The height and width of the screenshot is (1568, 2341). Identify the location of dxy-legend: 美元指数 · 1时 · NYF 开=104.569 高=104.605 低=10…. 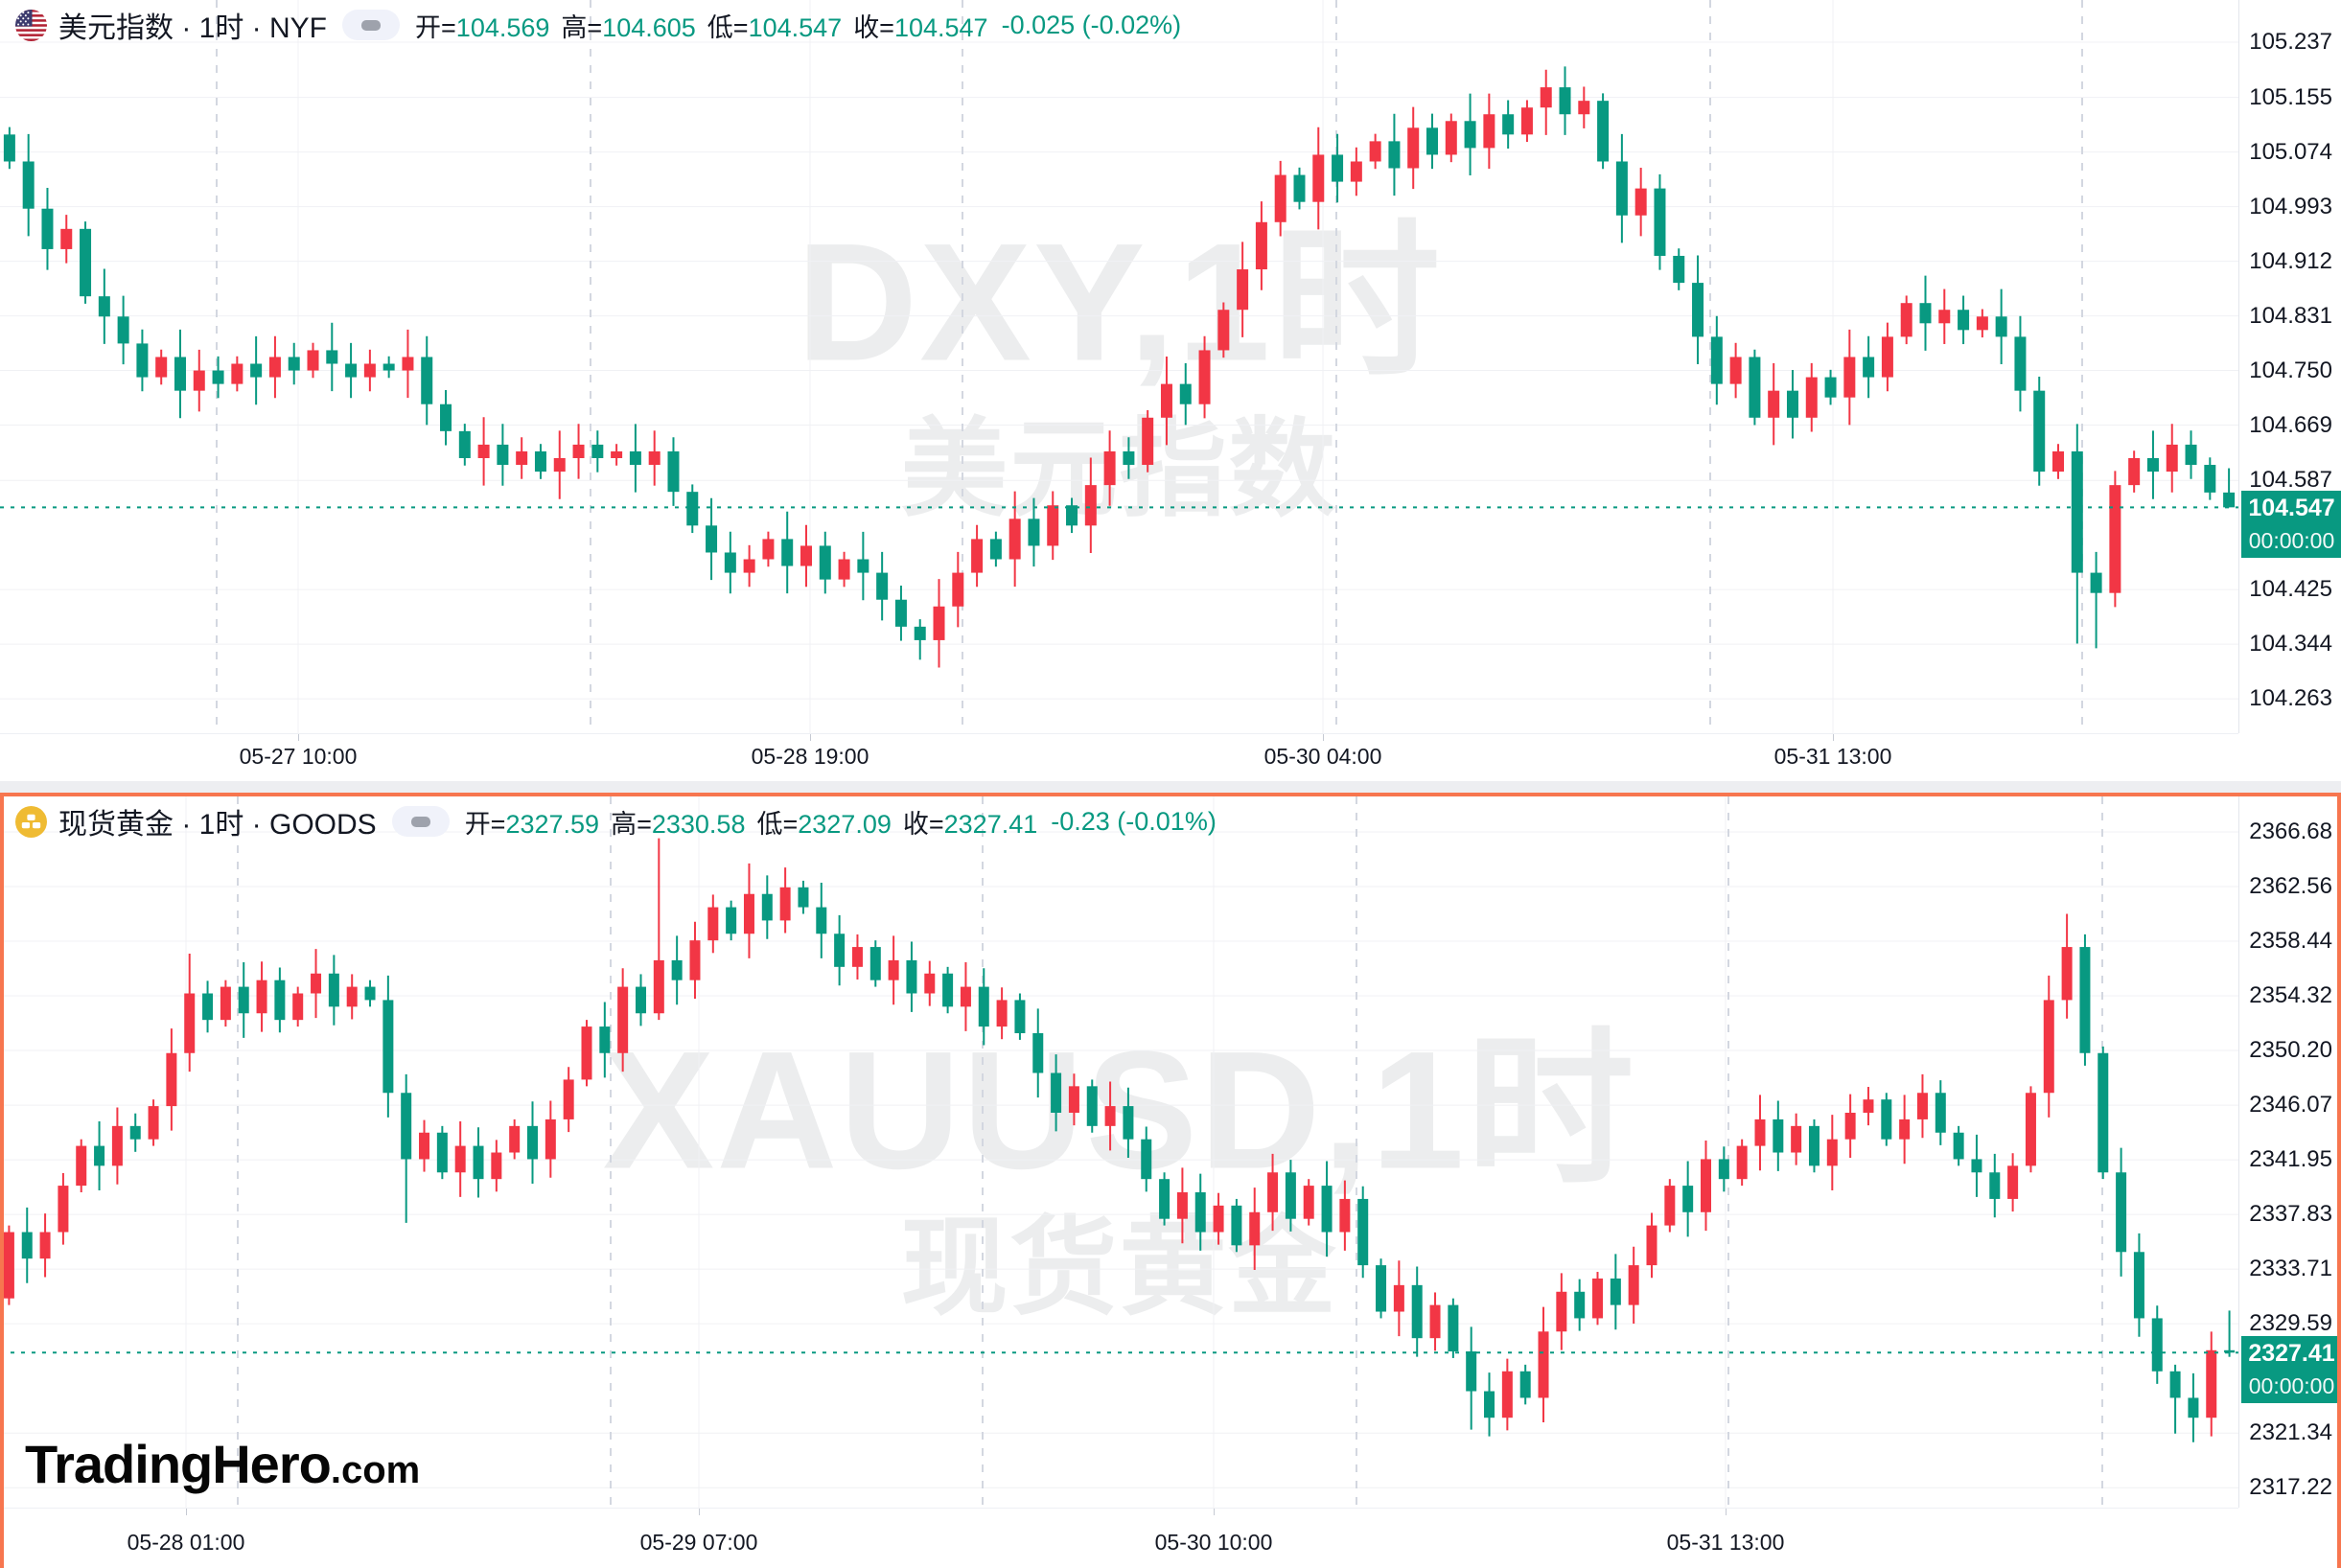
(598, 25).